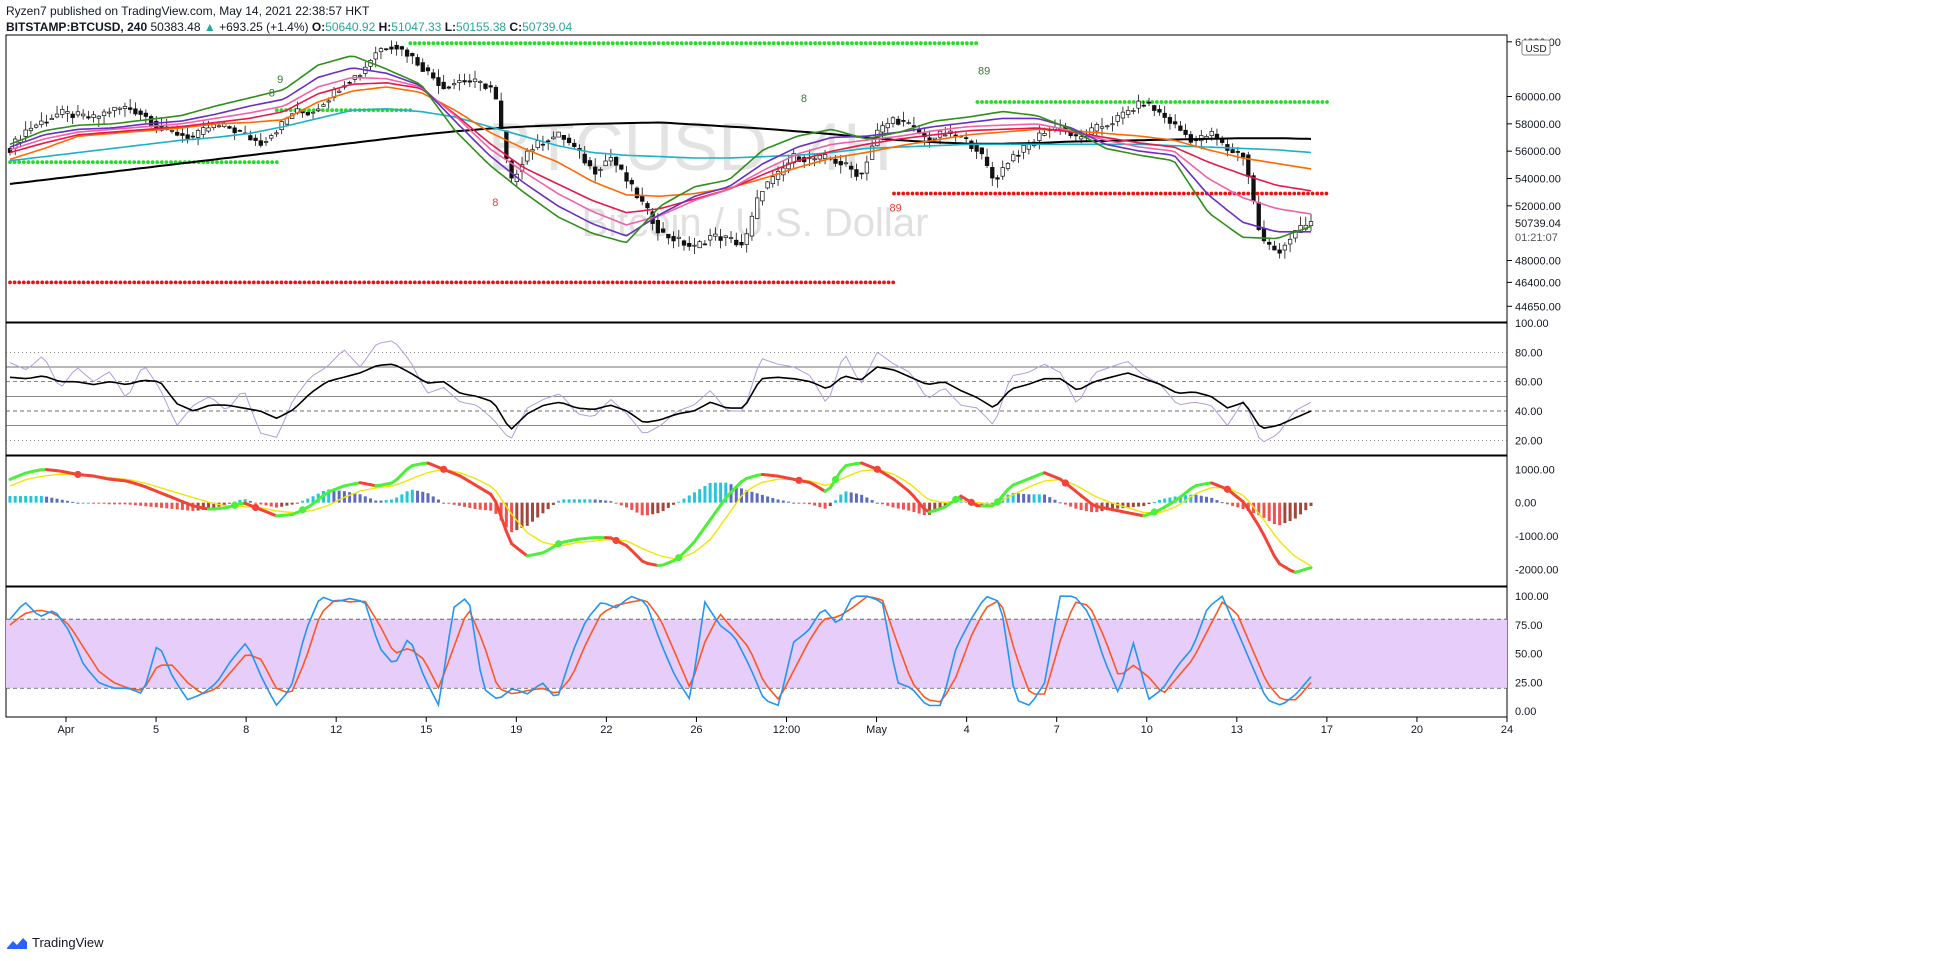 This screenshot has width=1957, height=961. I want to click on symbol-label: BITSTAMP:BTCUSD, 240, so click(77, 27).